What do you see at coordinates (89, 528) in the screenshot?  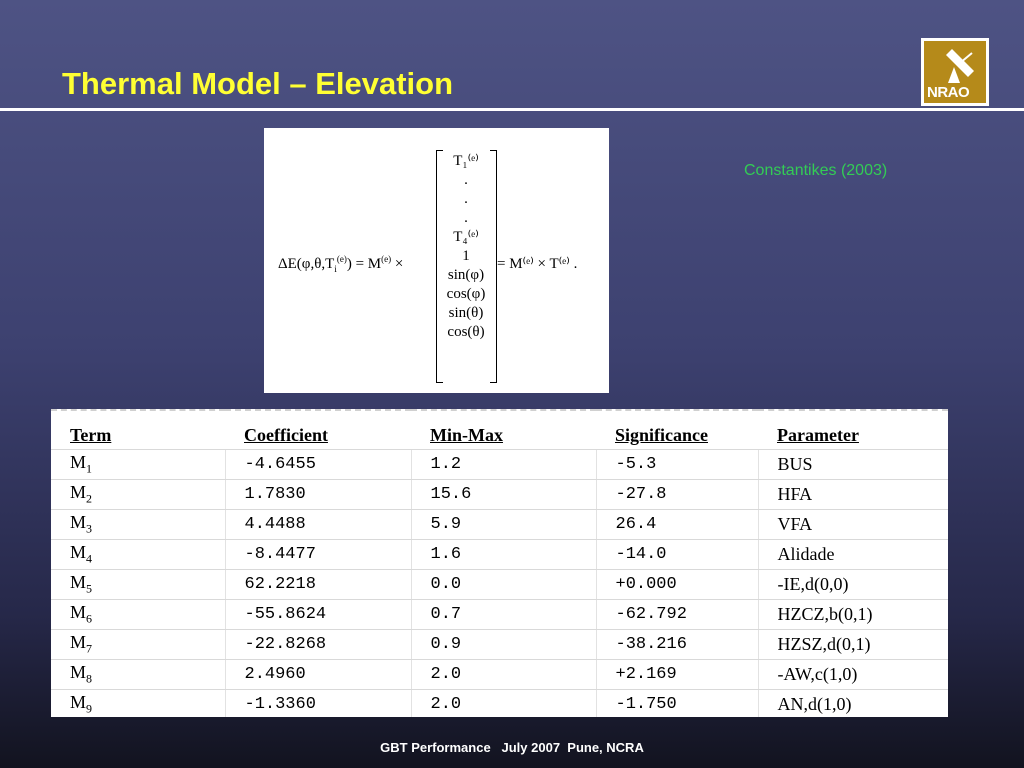 I see `term-subscript: 3` at bounding box center [89, 528].